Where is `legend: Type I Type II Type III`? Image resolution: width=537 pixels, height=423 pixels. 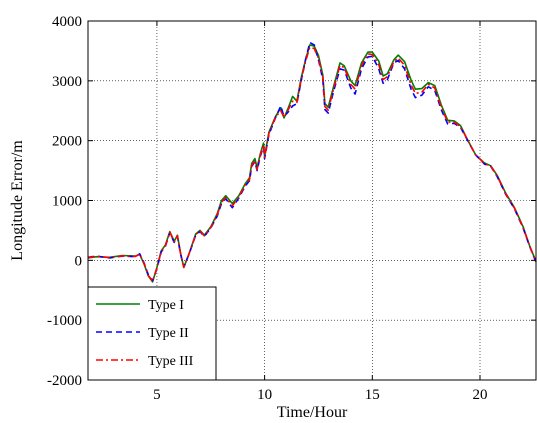 legend: Type I Type II Type III is located at coordinates (152, 333).